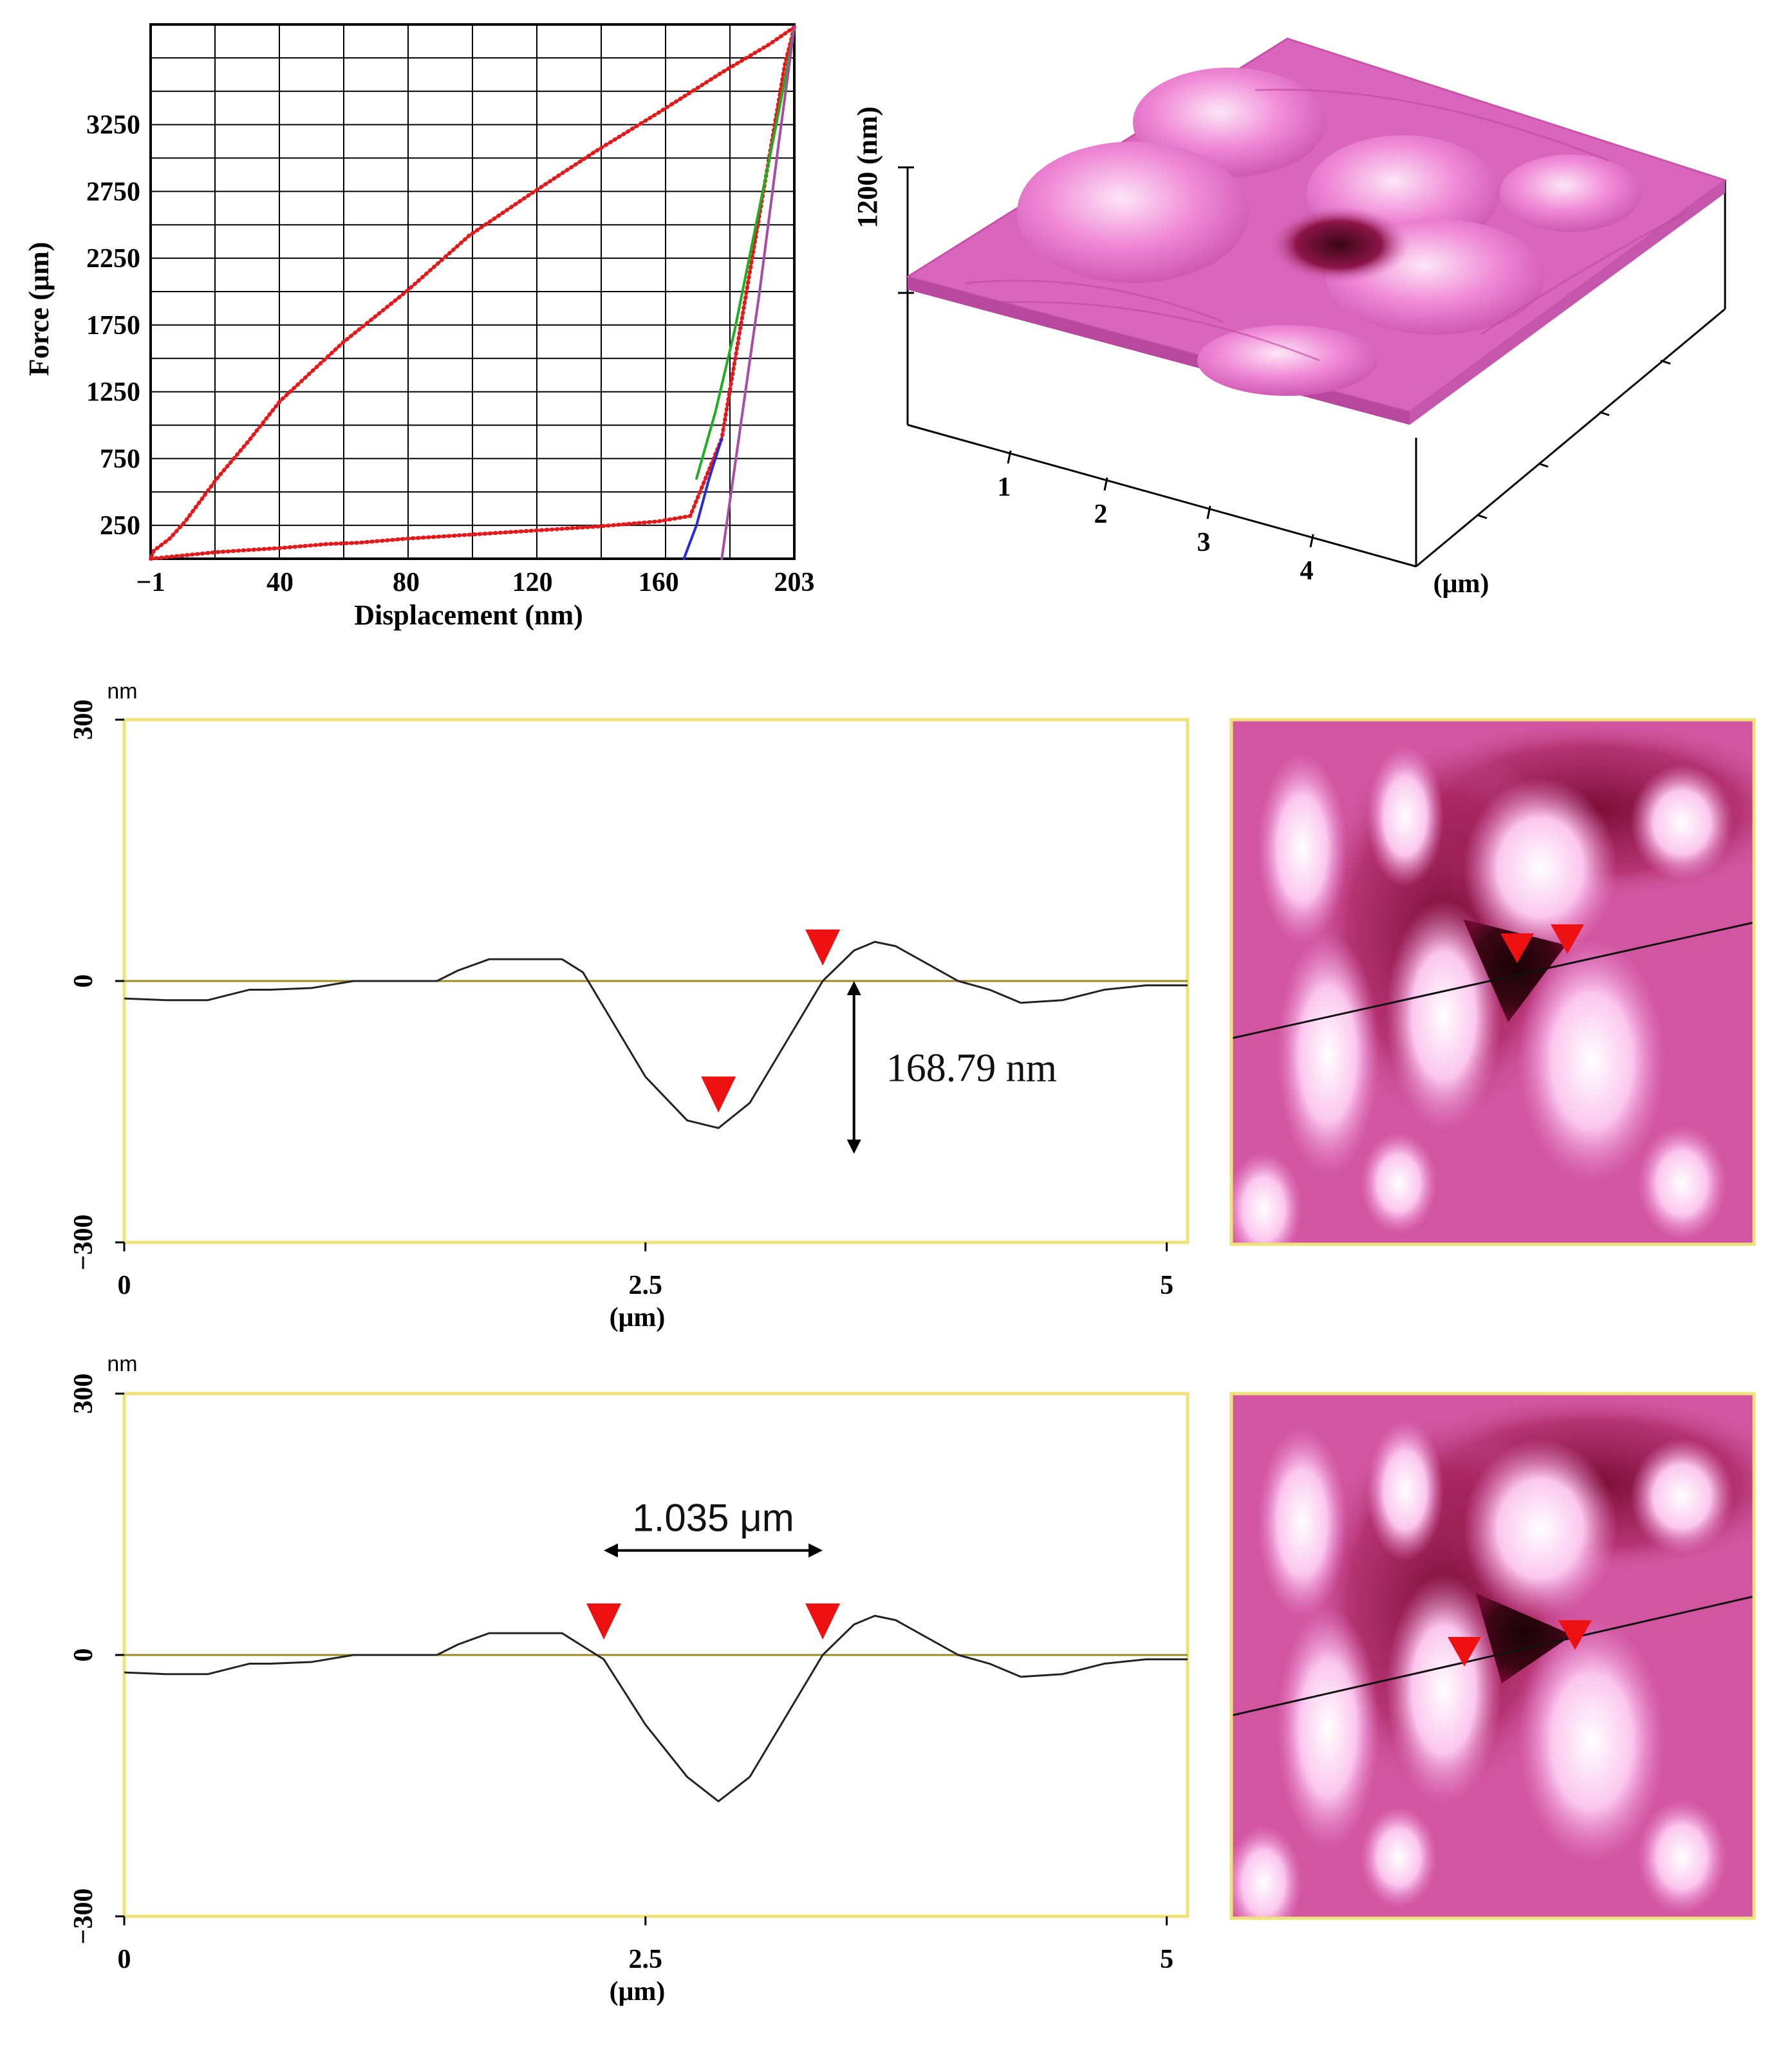 This screenshot has height=2047, width=1792. What do you see at coordinates (280, 583) in the screenshot?
I see `x-tick-label: 40` at bounding box center [280, 583].